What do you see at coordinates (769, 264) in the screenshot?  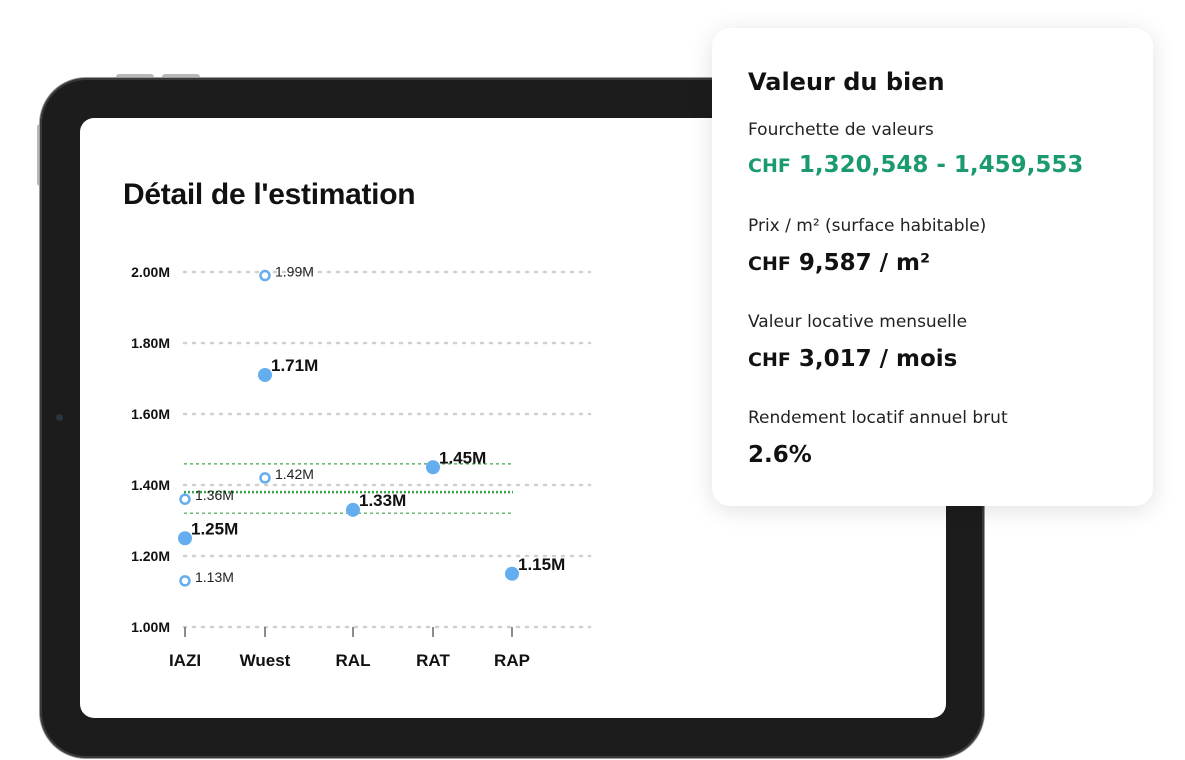 I see `sqm-currency: CHF` at bounding box center [769, 264].